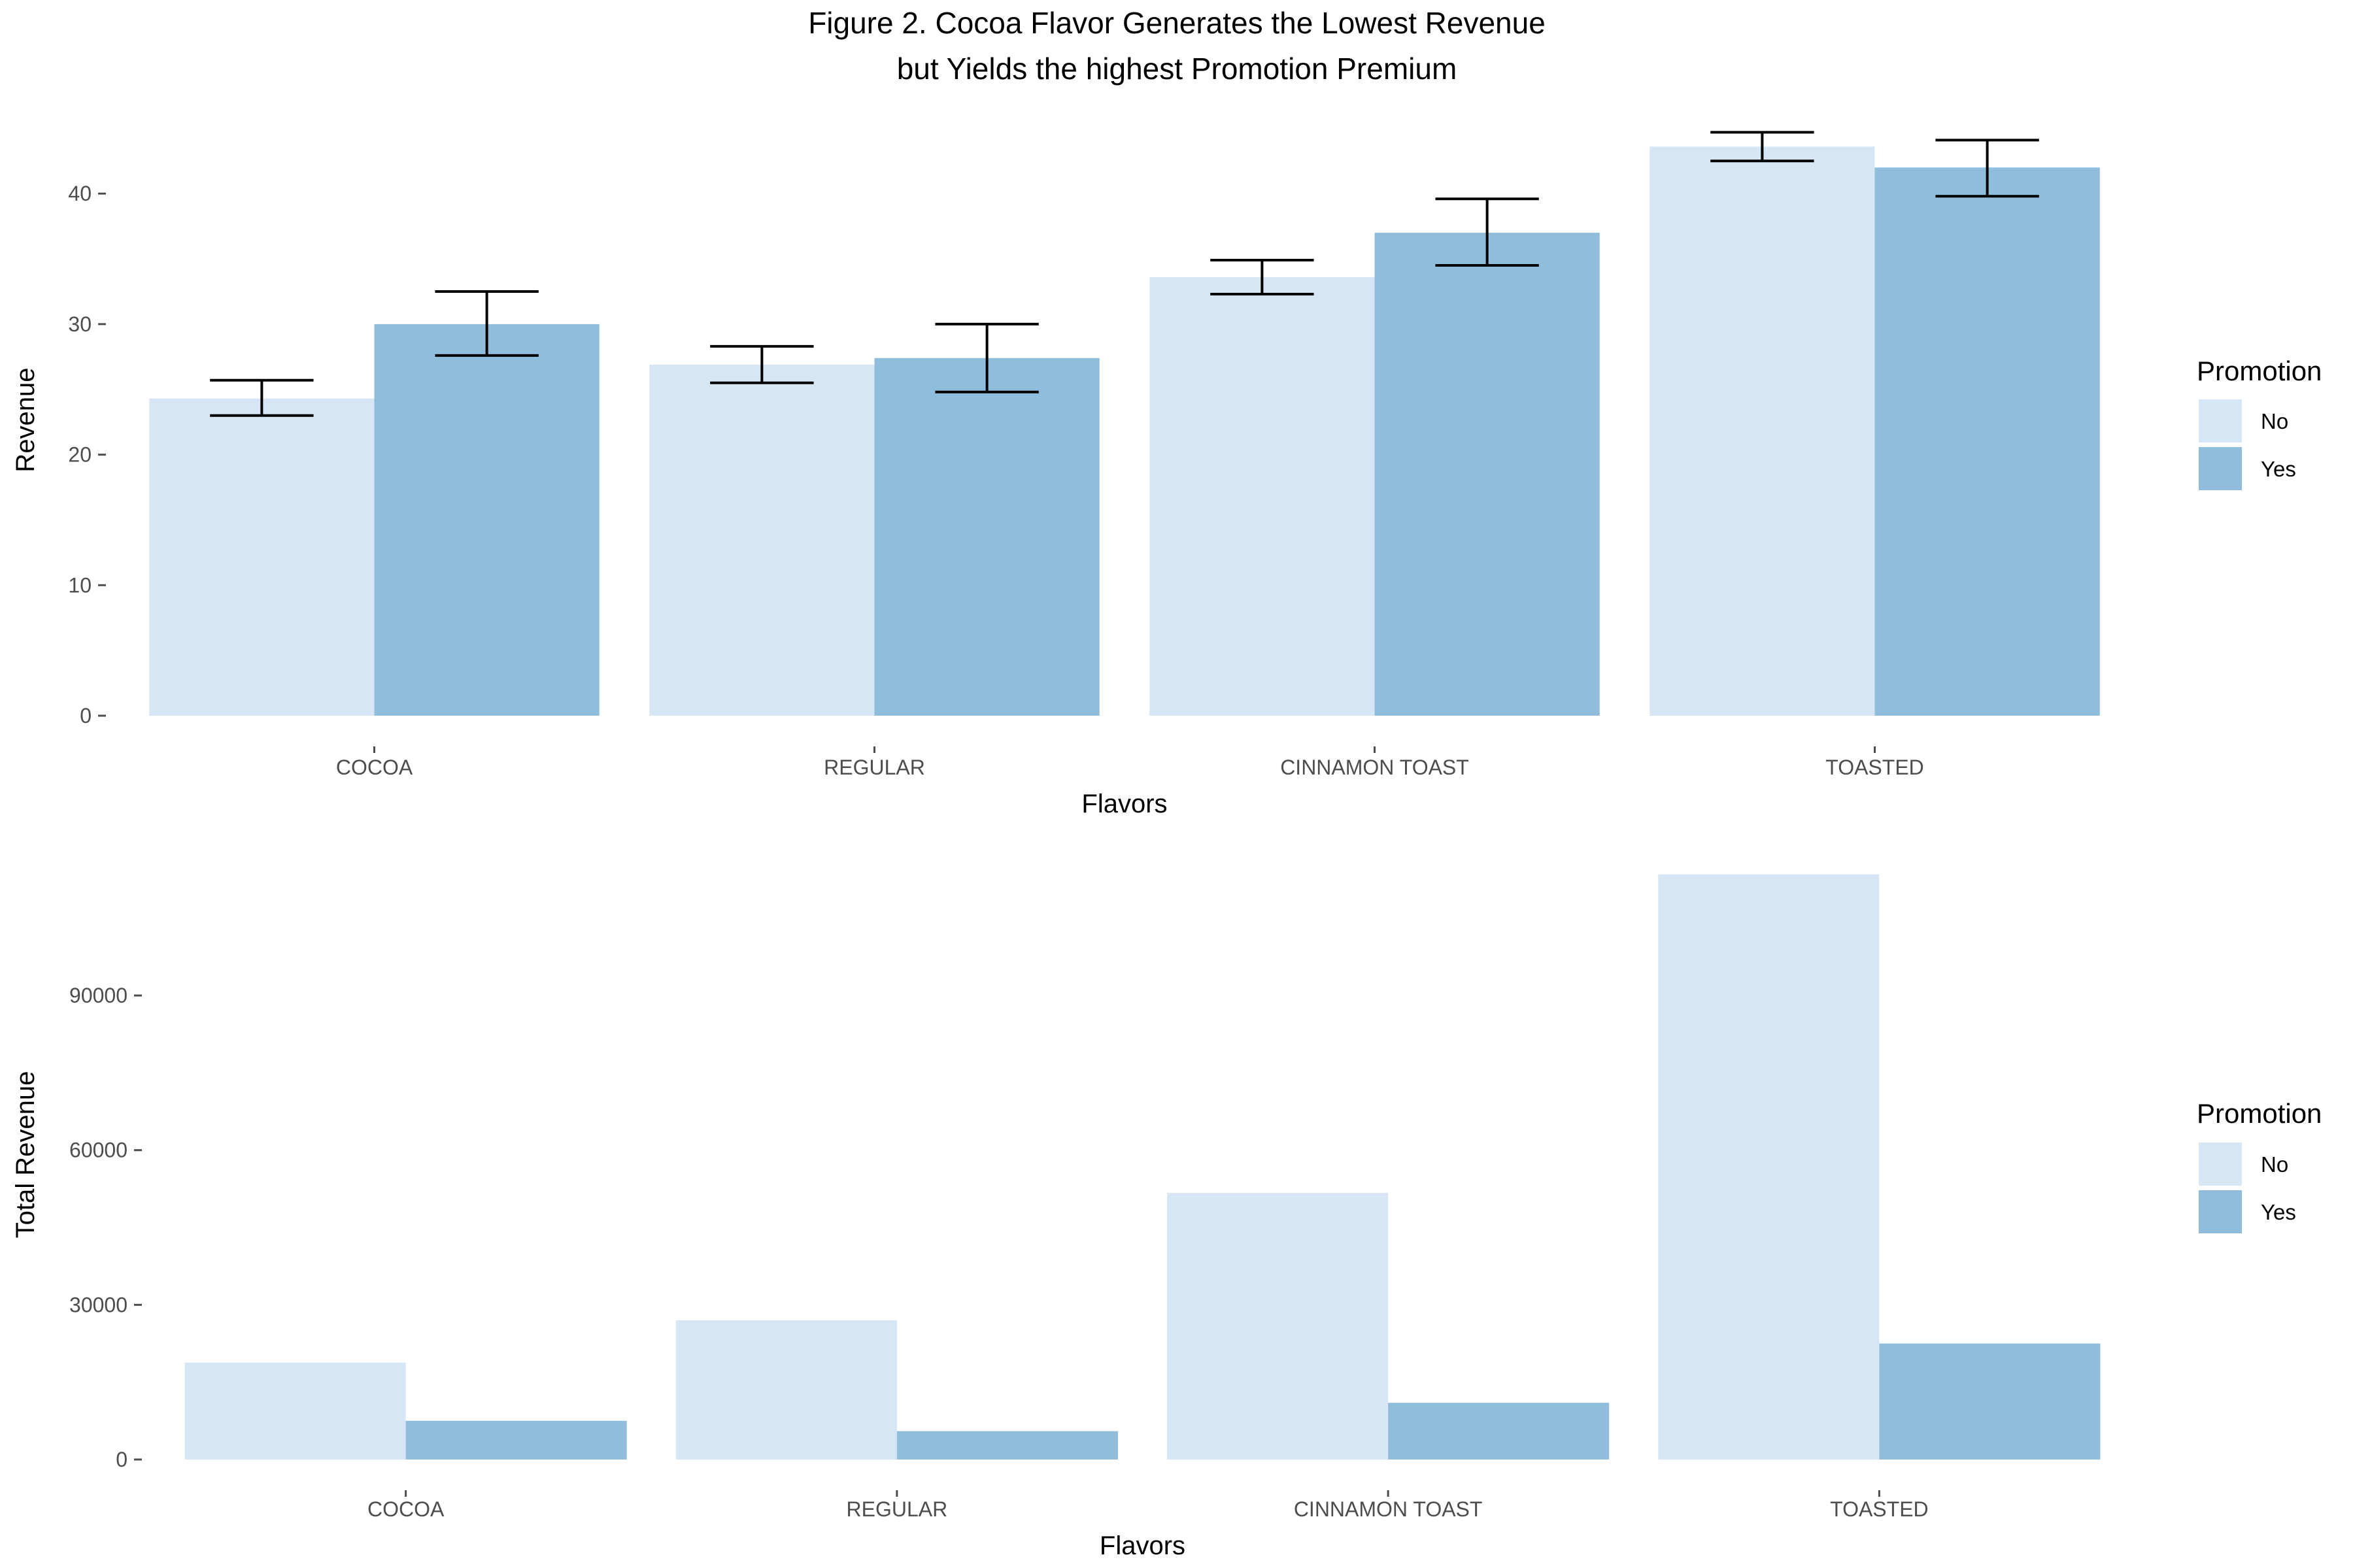  What do you see at coordinates (487, 520) in the screenshot?
I see `chart1-bar-cocoa-yes` at bounding box center [487, 520].